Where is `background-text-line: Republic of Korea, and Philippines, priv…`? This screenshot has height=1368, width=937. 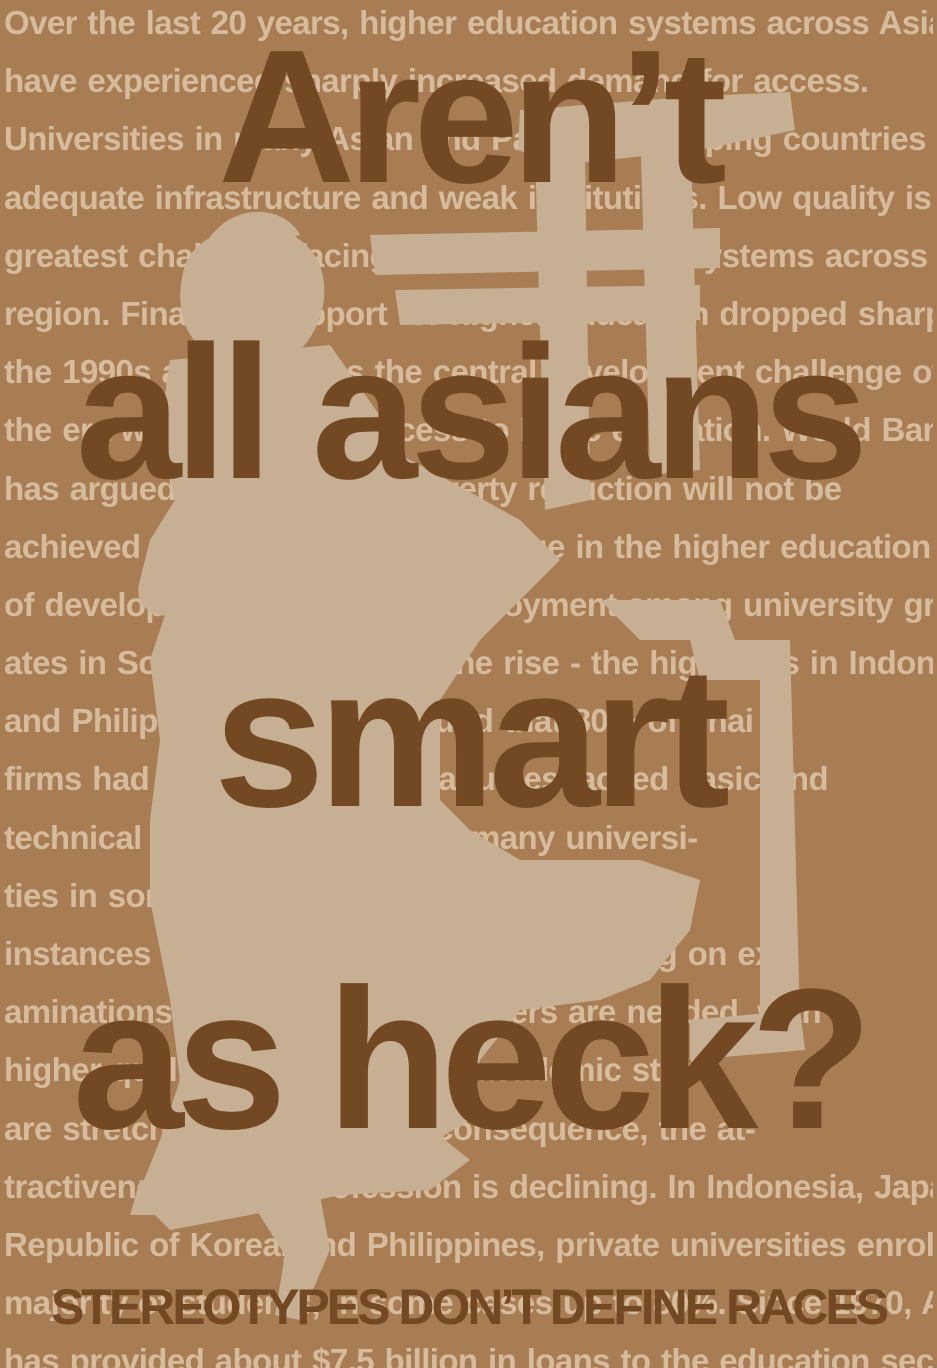
background-text-line: Republic of Korea, and Philippines, priv… is located at coordinates (468, 1244).